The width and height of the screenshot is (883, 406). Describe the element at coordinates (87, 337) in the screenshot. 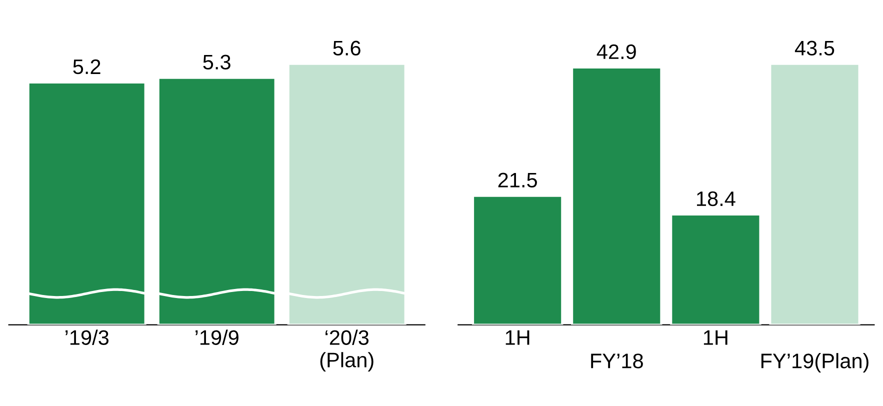

I see `x-tick-label: ’19/3` at that location.